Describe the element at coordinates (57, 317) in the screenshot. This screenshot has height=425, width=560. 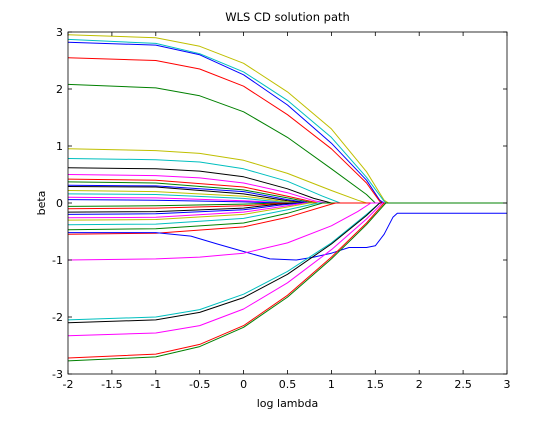
I see `y-tick-label-2: -2` at that location.